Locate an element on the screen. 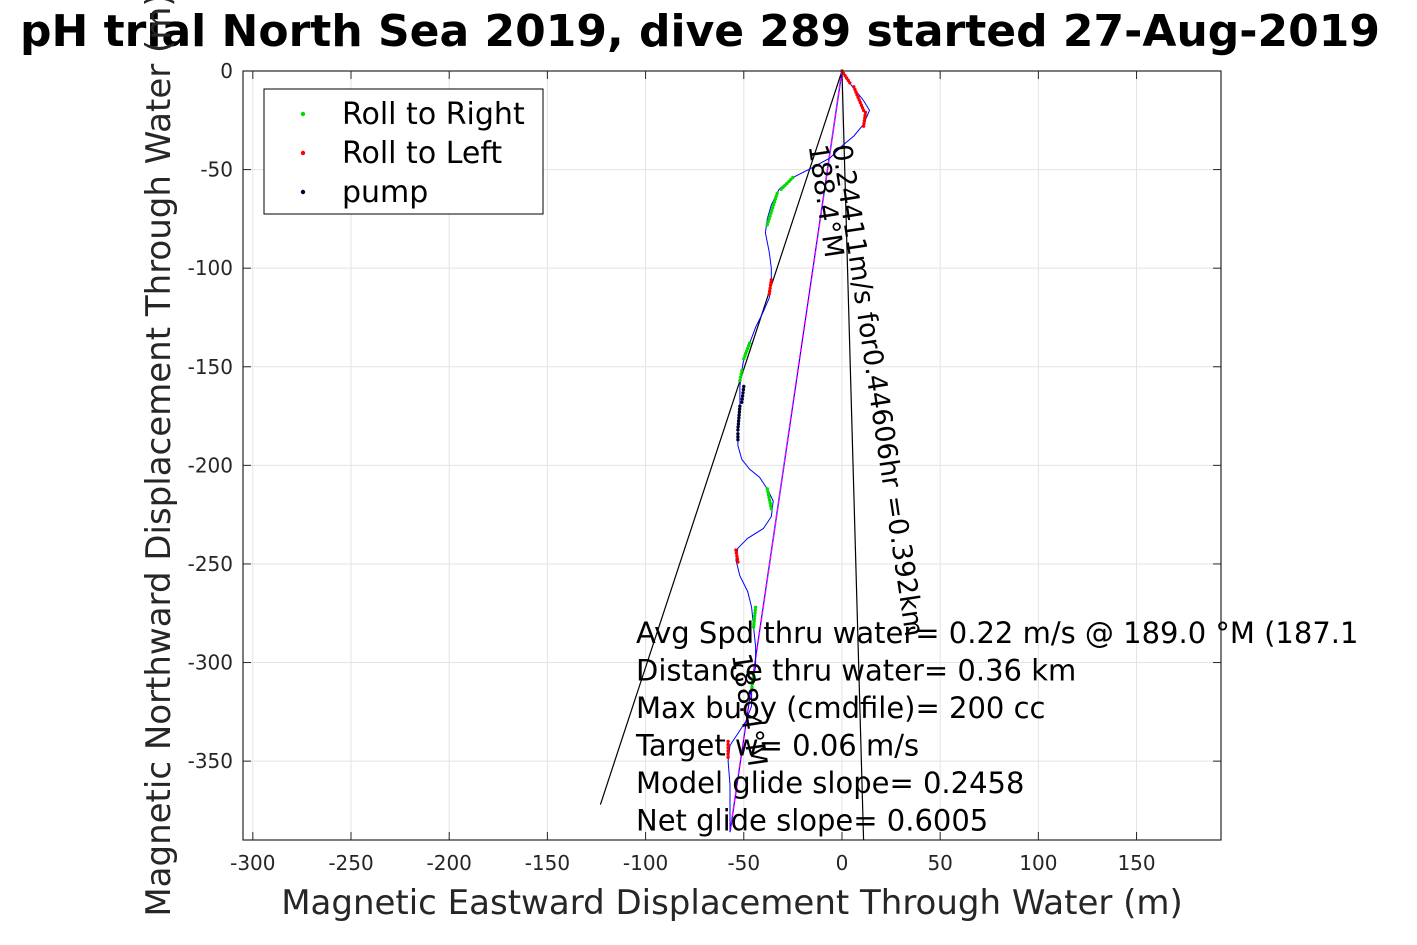 This screenshot has width=1417, height=945. y-tick-label: 0 is located at coordinates (226, 71).